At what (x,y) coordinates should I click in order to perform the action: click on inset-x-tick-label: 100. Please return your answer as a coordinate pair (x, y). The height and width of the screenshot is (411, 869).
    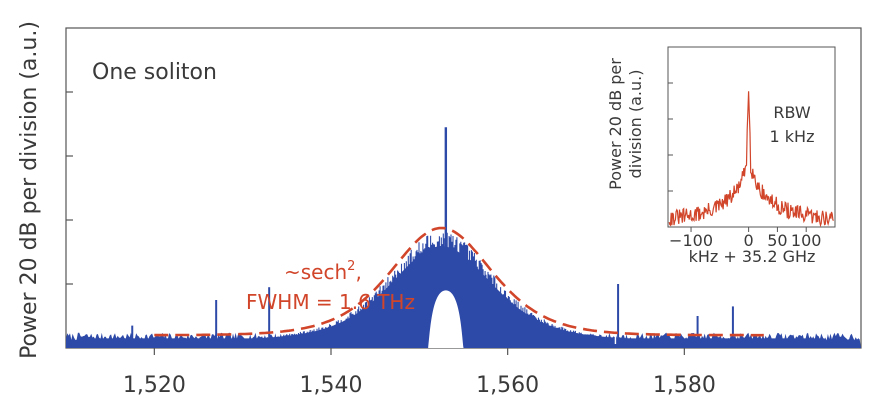
    Looking at the image, I should click on (806, 240).